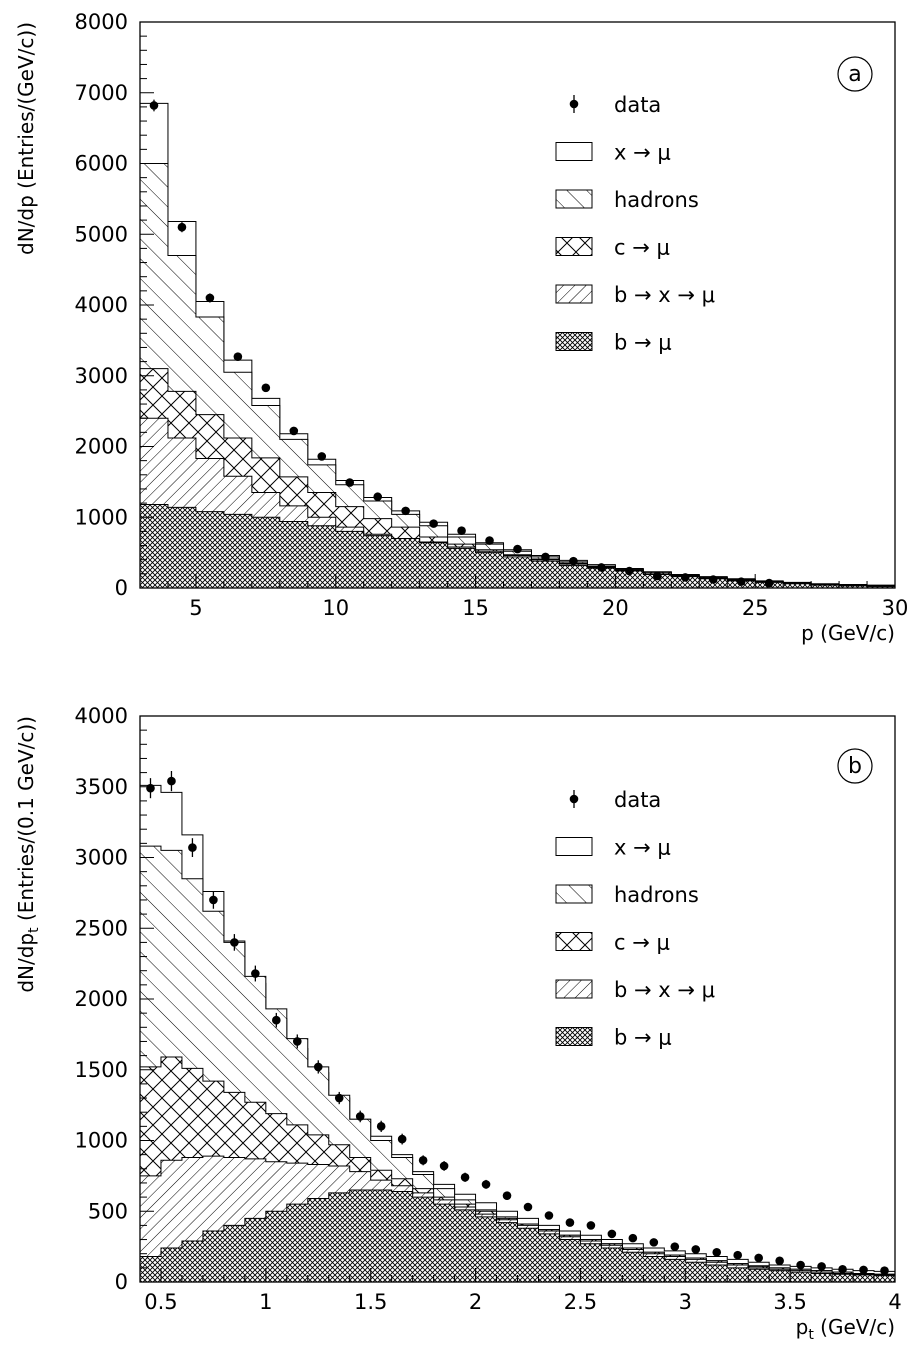 The width and height of the screenshot is (916, 1345). I want to click on x-tick-label: 1.5, so click(370, 1302).